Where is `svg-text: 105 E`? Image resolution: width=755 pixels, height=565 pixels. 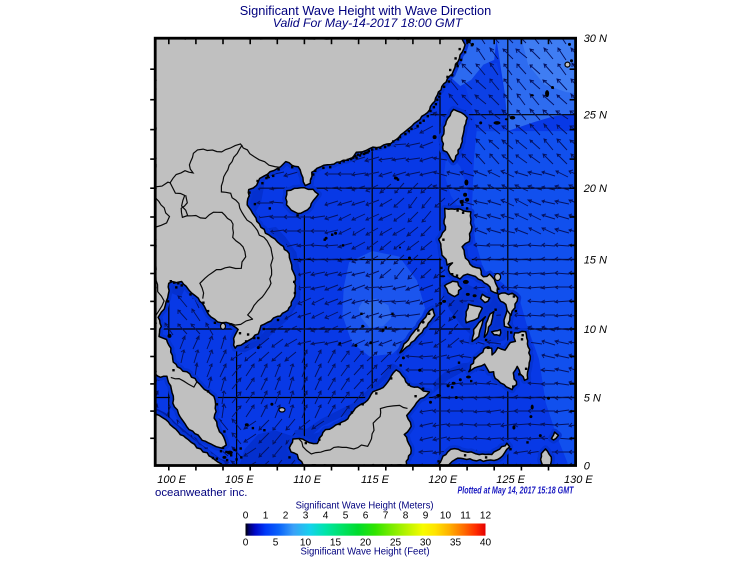
svg-text: 105 E is located at coordinates (239, 480).